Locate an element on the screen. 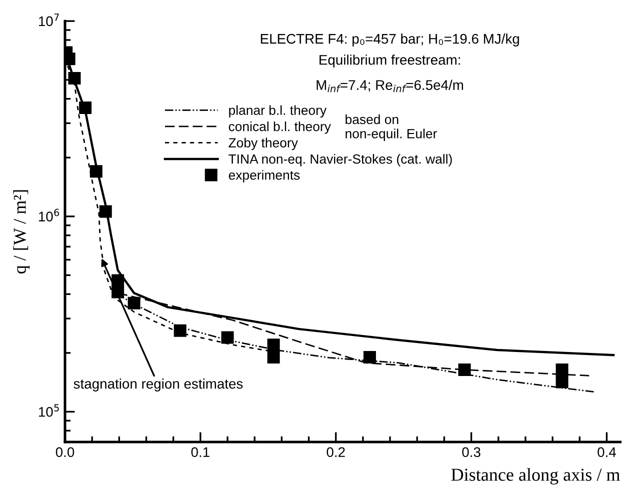  legend-label: conical b.l. theory is located at coordinates (279, 128).